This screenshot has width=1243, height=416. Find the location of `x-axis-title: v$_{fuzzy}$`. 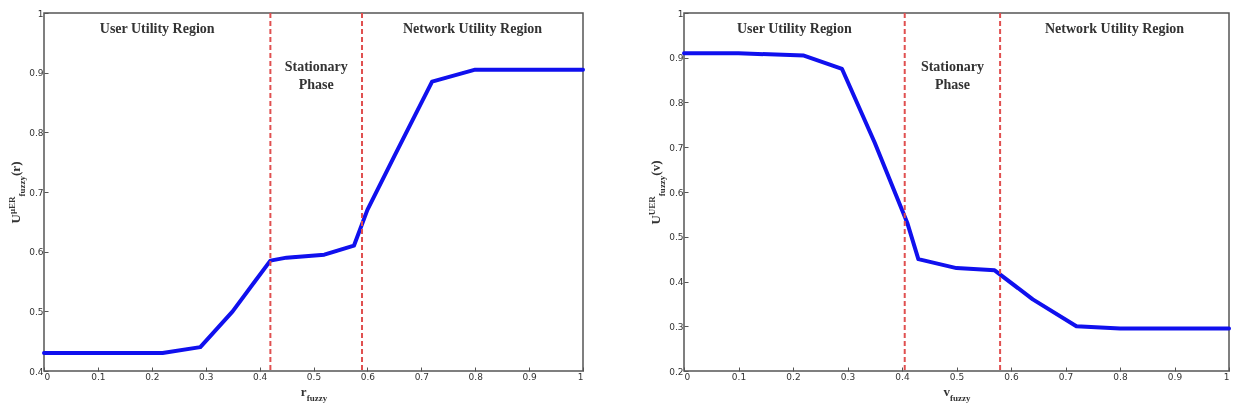

x-axis-title: v$_{fuzzy}$ is located at coordinates (957, 393).